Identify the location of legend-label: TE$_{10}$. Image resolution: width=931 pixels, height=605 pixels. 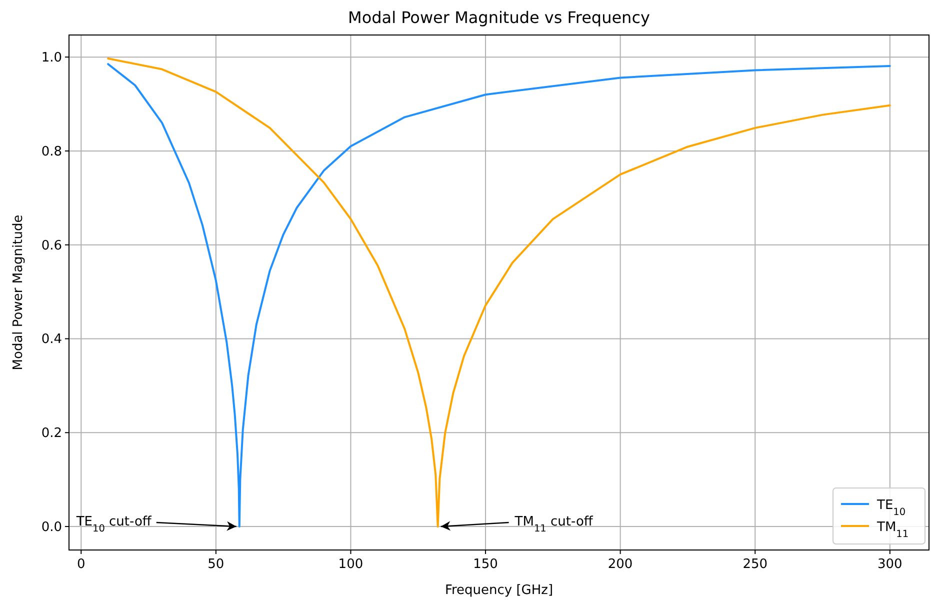
(891, 508).